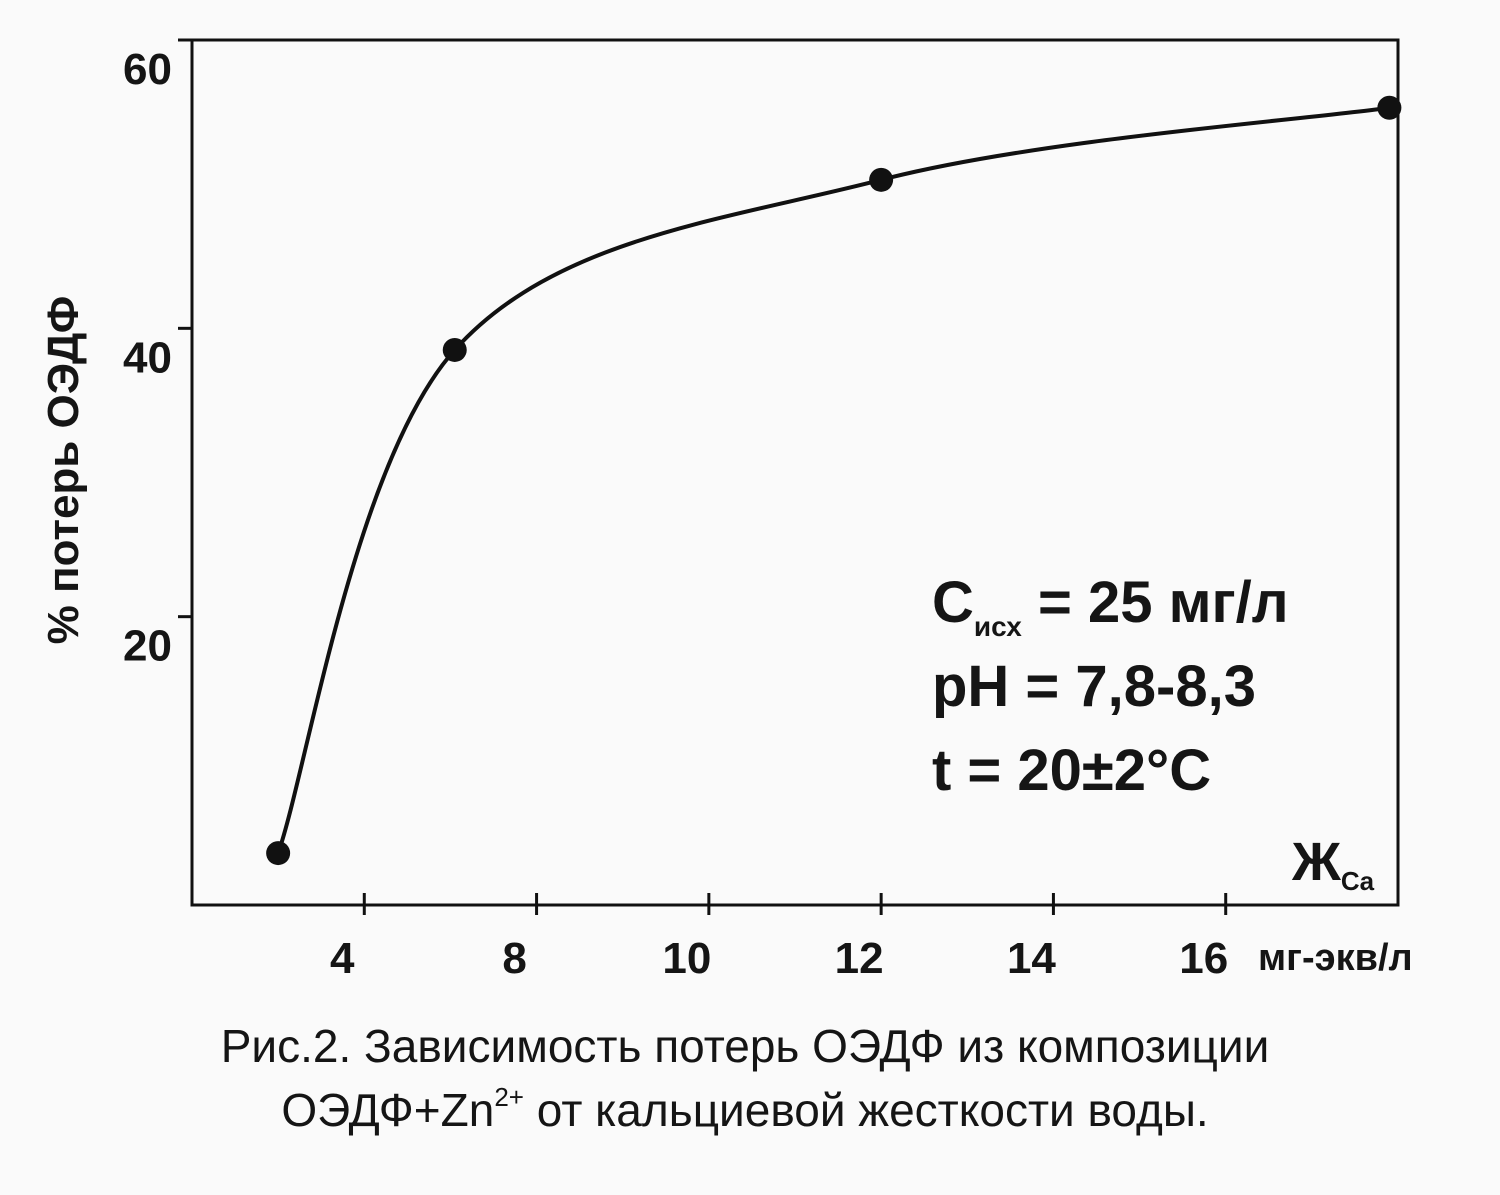 The height and width of the screenshot is (1195, 1500). Describe the element at coordinates (1071, 770) in the screenshot. I see `annotation: t = 20±2°C` at that location.